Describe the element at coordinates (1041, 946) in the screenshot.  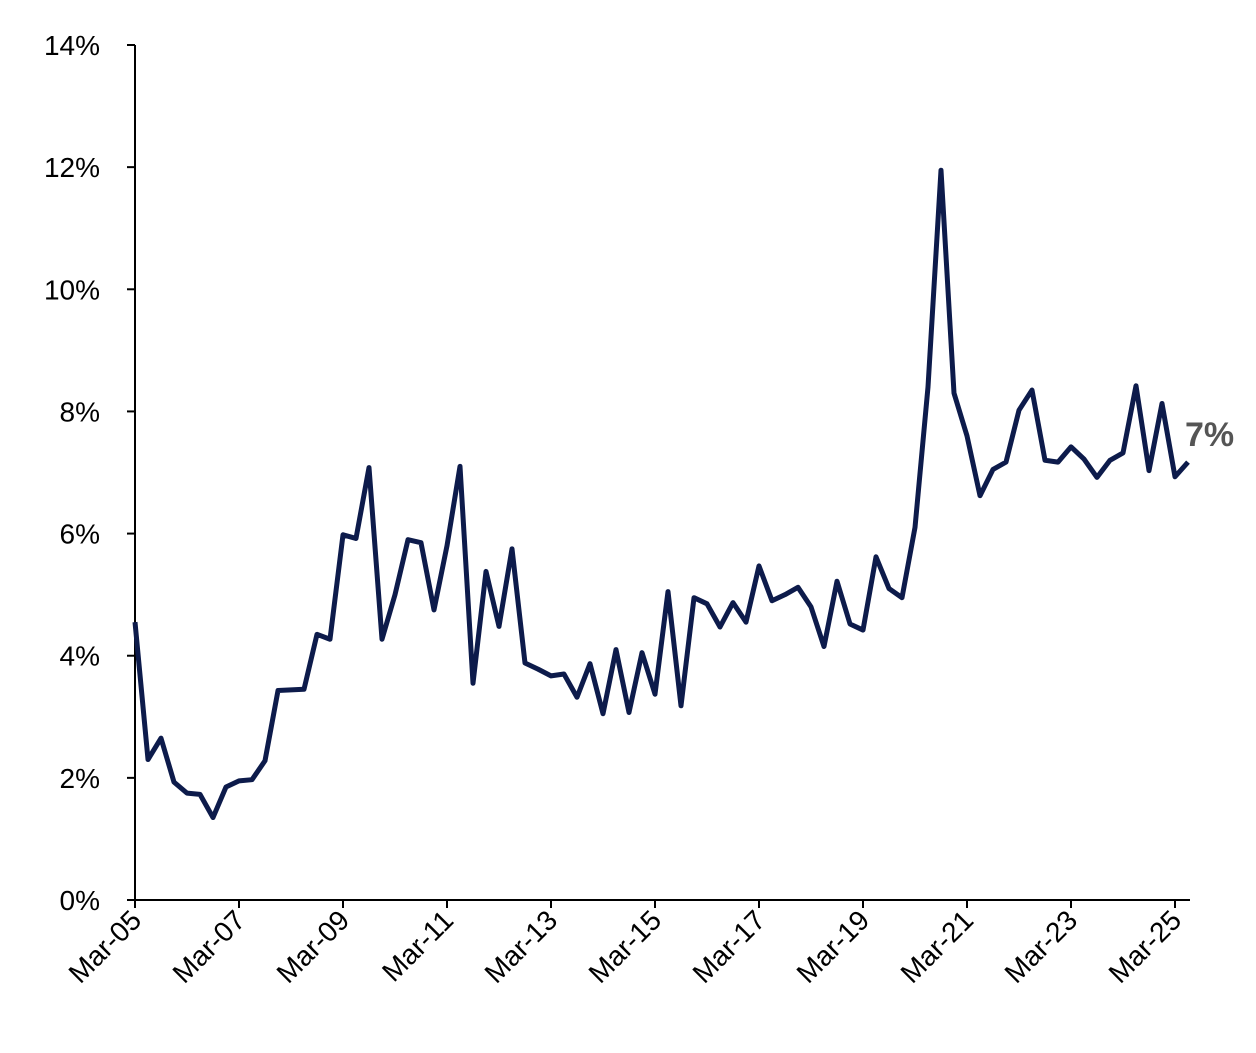
I see `x-tick-label: Mar-23` at that location.